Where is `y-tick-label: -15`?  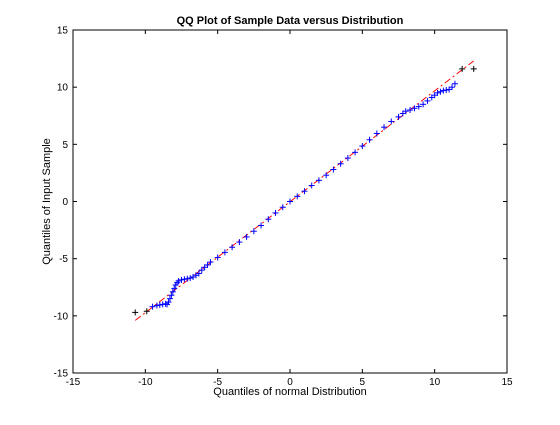
y-tick-label: -15 is located at coordinates (61, 374).